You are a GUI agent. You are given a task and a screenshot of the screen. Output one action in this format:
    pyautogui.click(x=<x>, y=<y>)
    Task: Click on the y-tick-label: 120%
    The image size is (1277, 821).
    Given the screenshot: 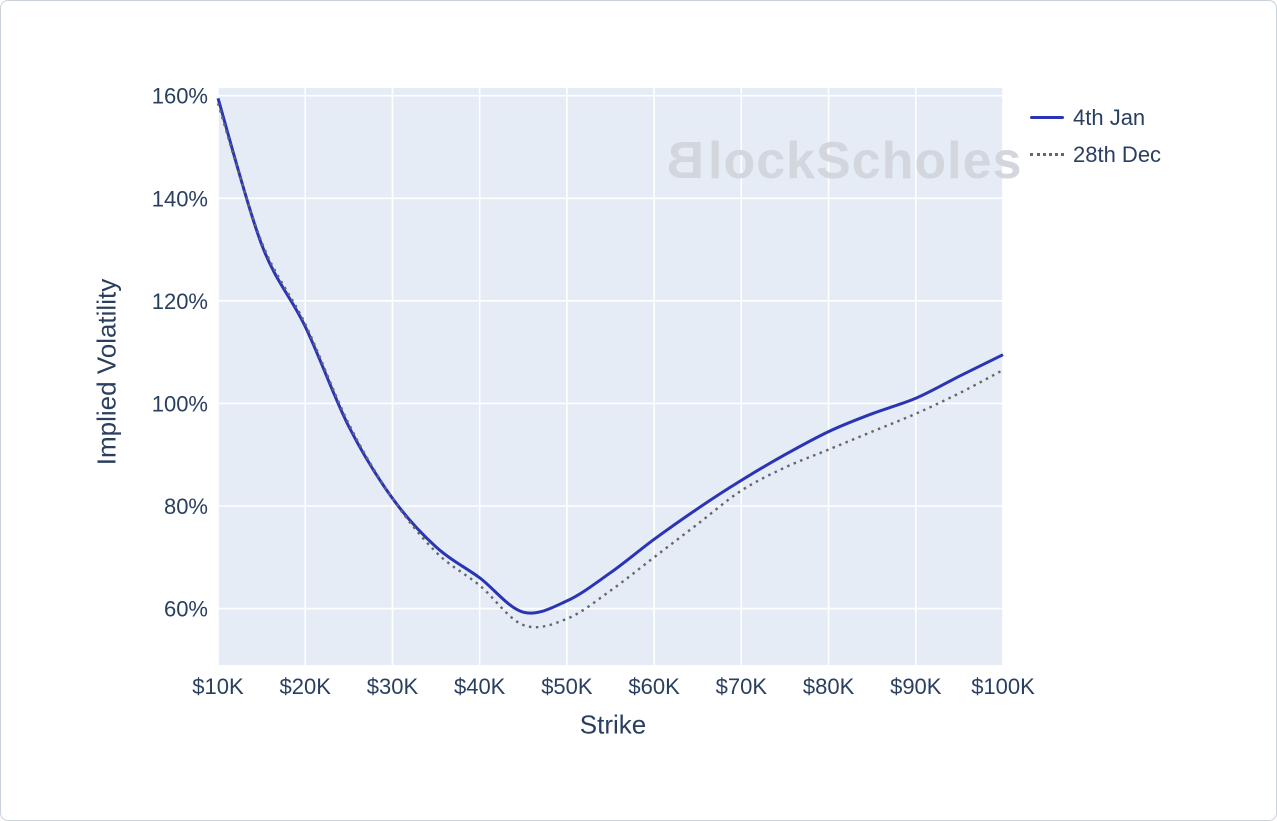 What is the action you would take?
    pyautogui.click(x=180, y=301)
    